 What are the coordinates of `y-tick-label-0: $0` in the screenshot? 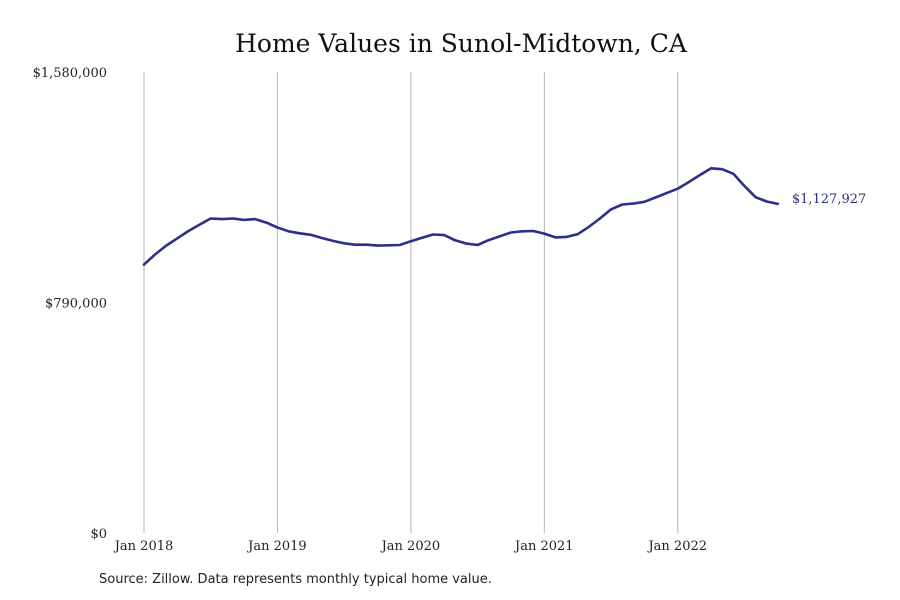 It's located at (98, 534).